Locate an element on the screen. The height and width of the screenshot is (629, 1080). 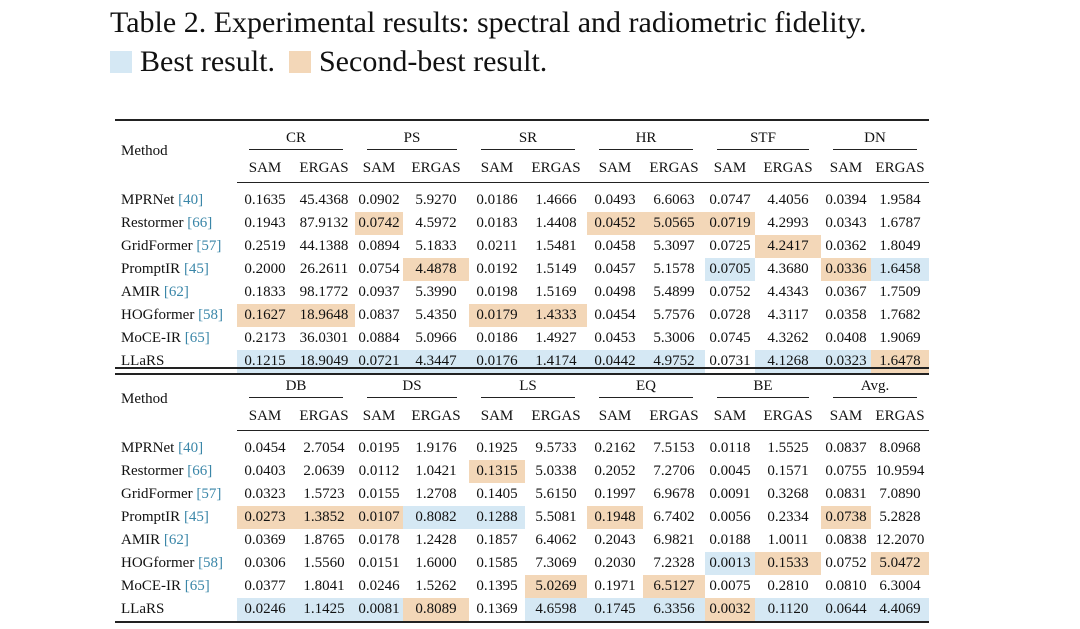
value-cell: 0.0155 is located at coordinates (379, 494).